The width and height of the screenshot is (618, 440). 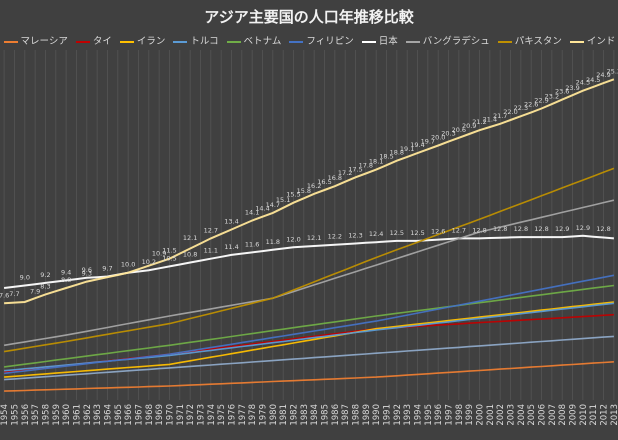 I want to click on x-tick-label: 2007, so click(x=553, y=415).